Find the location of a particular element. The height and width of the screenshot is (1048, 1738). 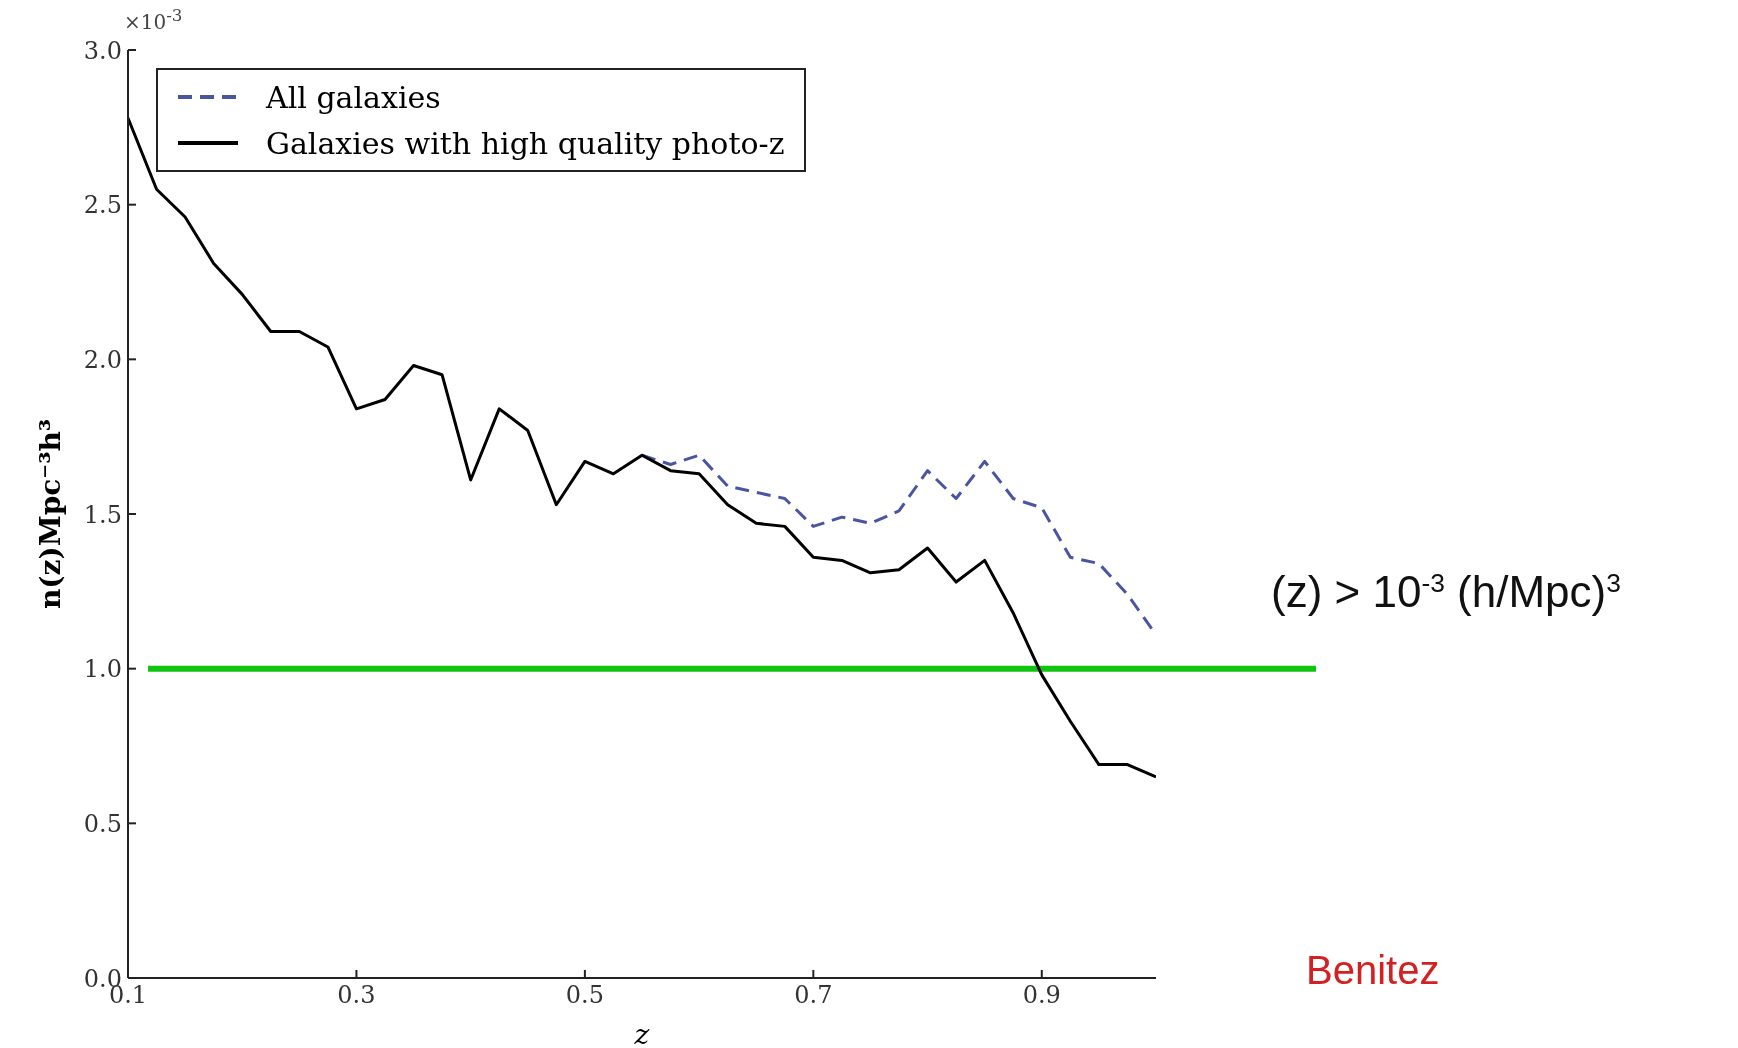

legend-label: Galaxies with high quality photo-z is located at coordinates (525, 143).